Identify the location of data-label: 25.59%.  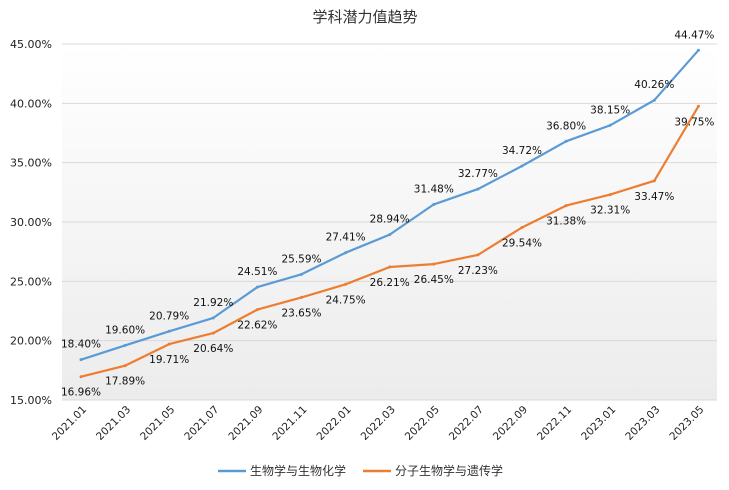
(301, 259).